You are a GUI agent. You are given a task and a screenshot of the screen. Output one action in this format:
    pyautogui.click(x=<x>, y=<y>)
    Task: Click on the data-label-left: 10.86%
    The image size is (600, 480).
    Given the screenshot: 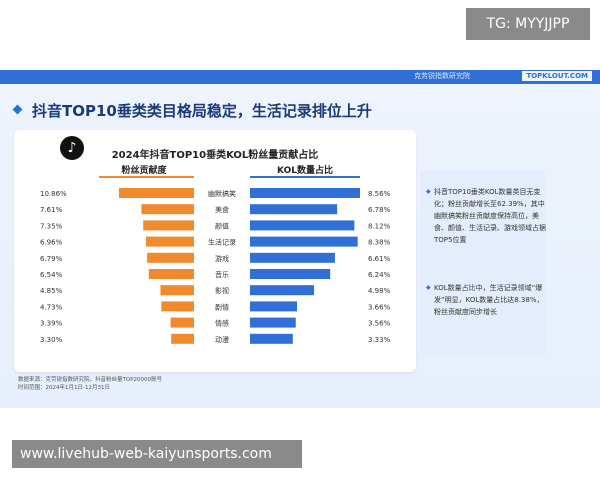 What is the action you would take?
    pyautogui.click(x=53, y=194)
    